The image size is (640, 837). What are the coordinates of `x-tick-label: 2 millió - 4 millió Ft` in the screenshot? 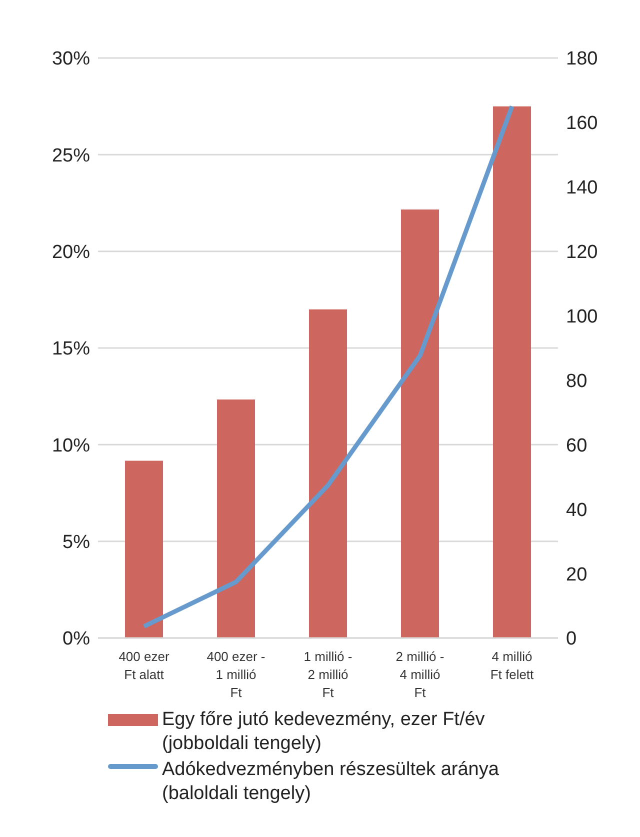 It's located at (420, 674).